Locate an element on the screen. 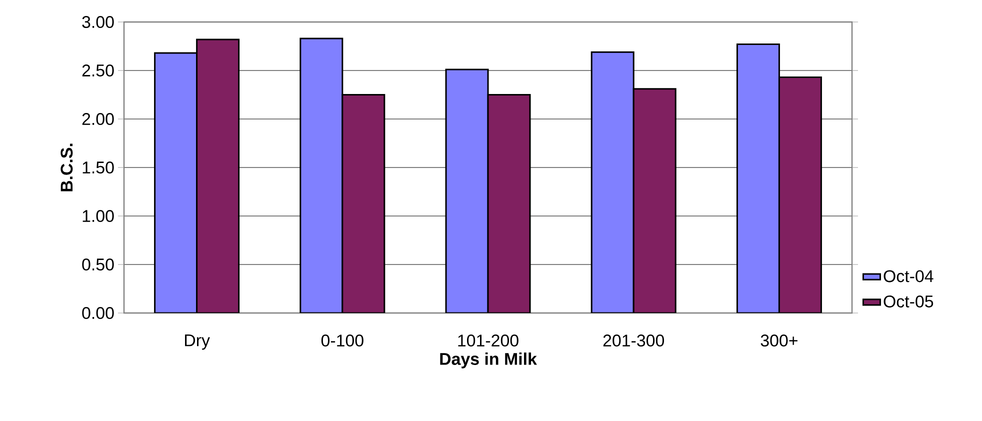 Image resolution: width=982 pixels, height=421 pixels. legend-label: Oct-04 is located at coordinates (909, 276).